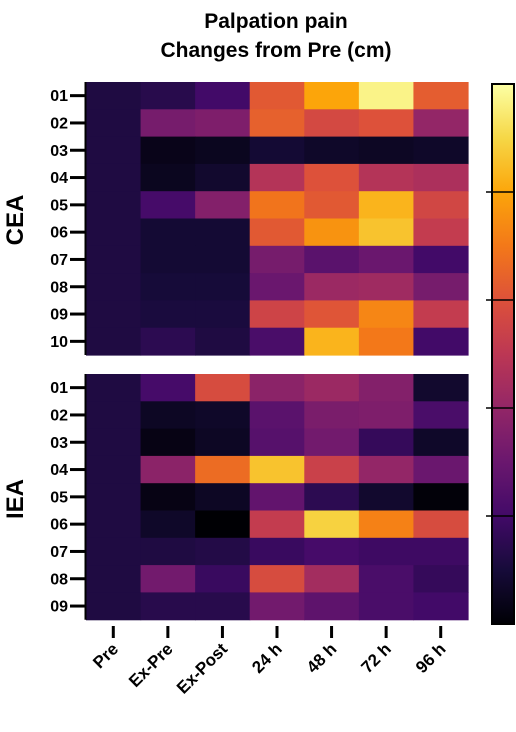 This screenshot has height=732, width=516. What do you see at coordinates (321, 657) in the screenshot?
I see `column-label: 48 h` at bounding box center [321, 657].